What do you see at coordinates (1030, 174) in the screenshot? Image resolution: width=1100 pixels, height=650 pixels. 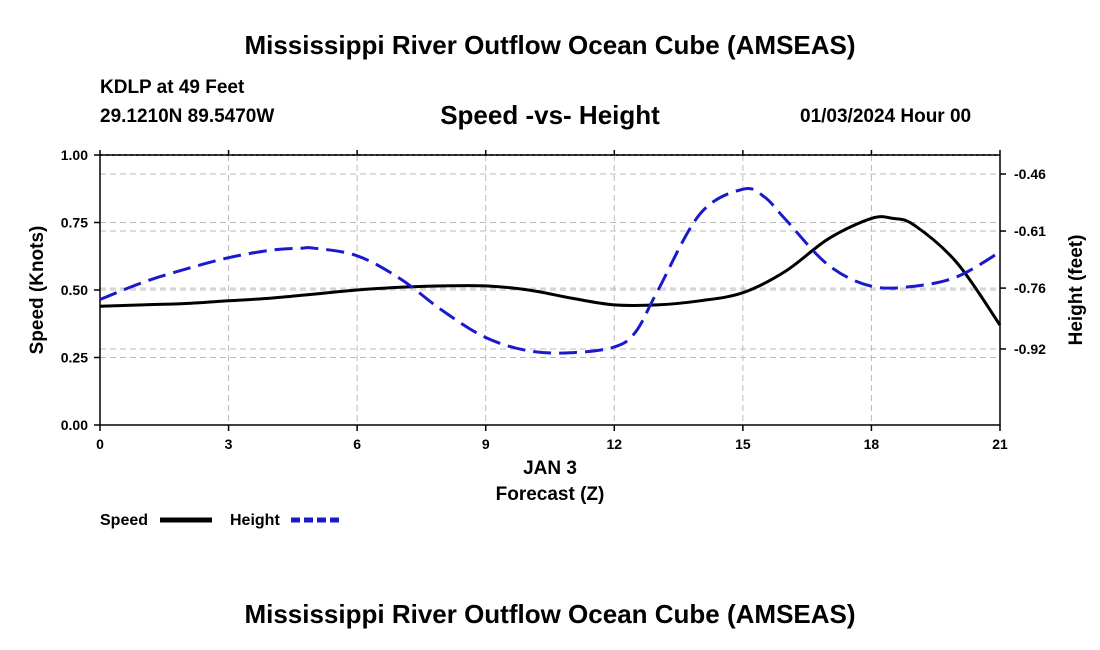 I see `y2-tick-label: -0.46` at bounding box center [1030, 174].